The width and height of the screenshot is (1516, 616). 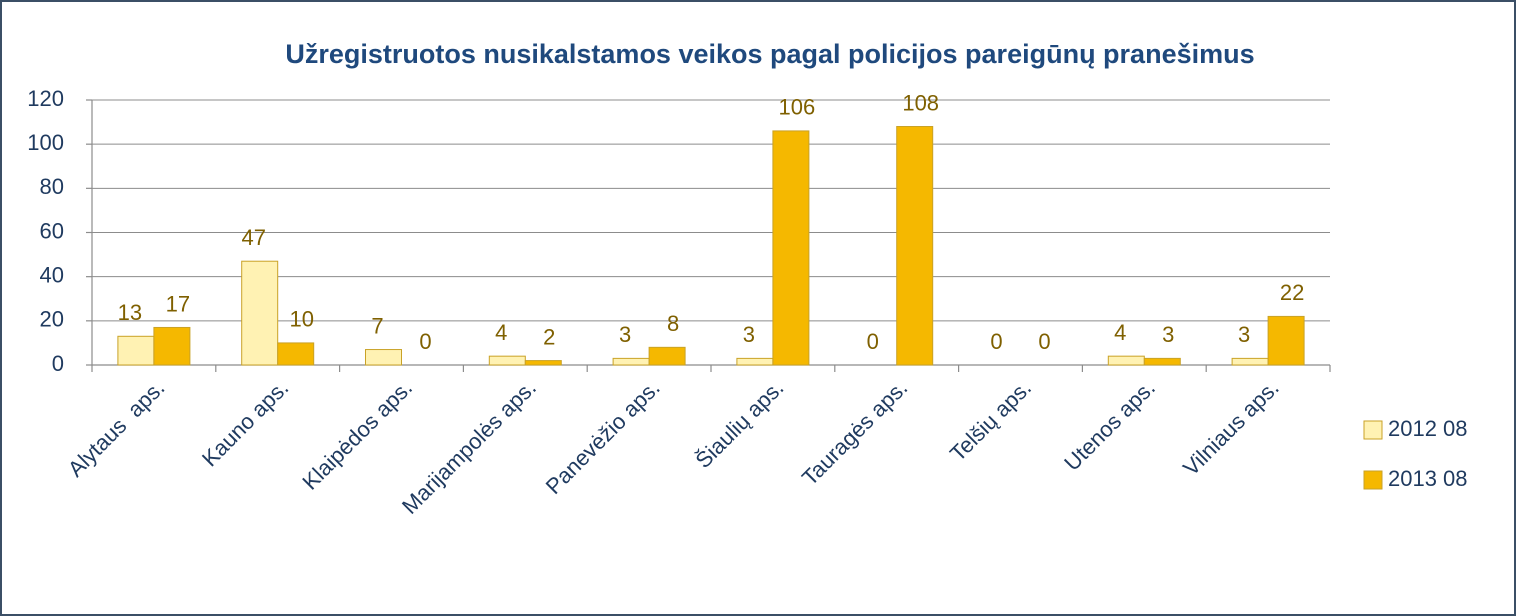 I want to click on y-tick-label: 100, so click(x=45, y=142).